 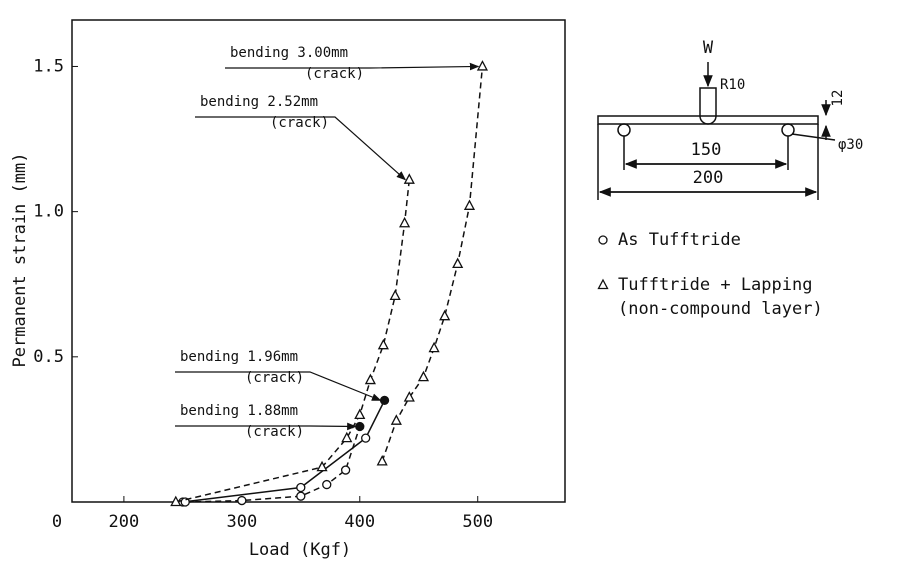 What do you see at coordinates (732, 85) in the screenshot?
I see `specimen-label: R10` at bounding box center [732, 85].